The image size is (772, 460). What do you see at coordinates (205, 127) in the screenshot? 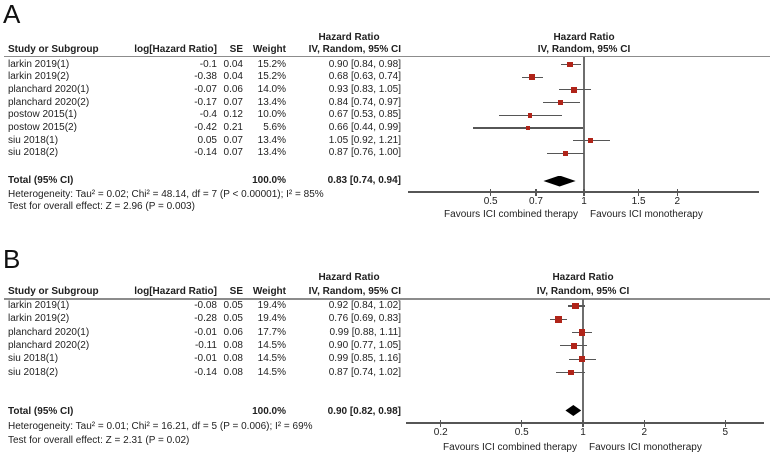
I see `study-loghr: -0.42` at bounding box center [205, 127].